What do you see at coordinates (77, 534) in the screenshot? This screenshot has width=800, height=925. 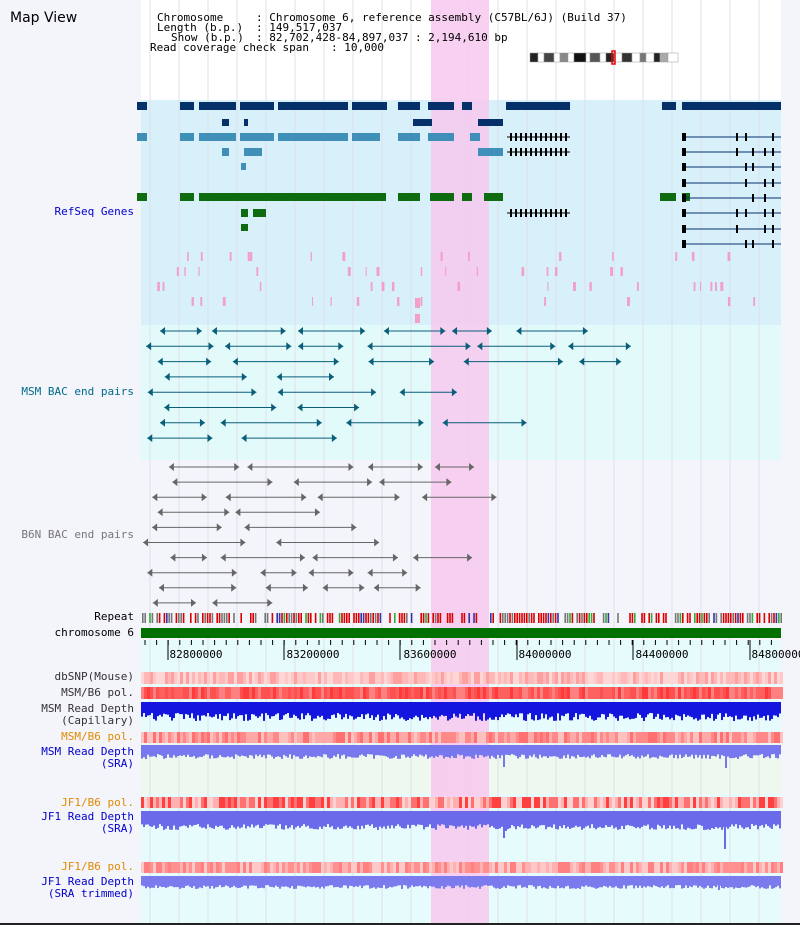 I see `track-label-b6n-bac: B6N BAC end pairs` at bounding box center [77, 534].